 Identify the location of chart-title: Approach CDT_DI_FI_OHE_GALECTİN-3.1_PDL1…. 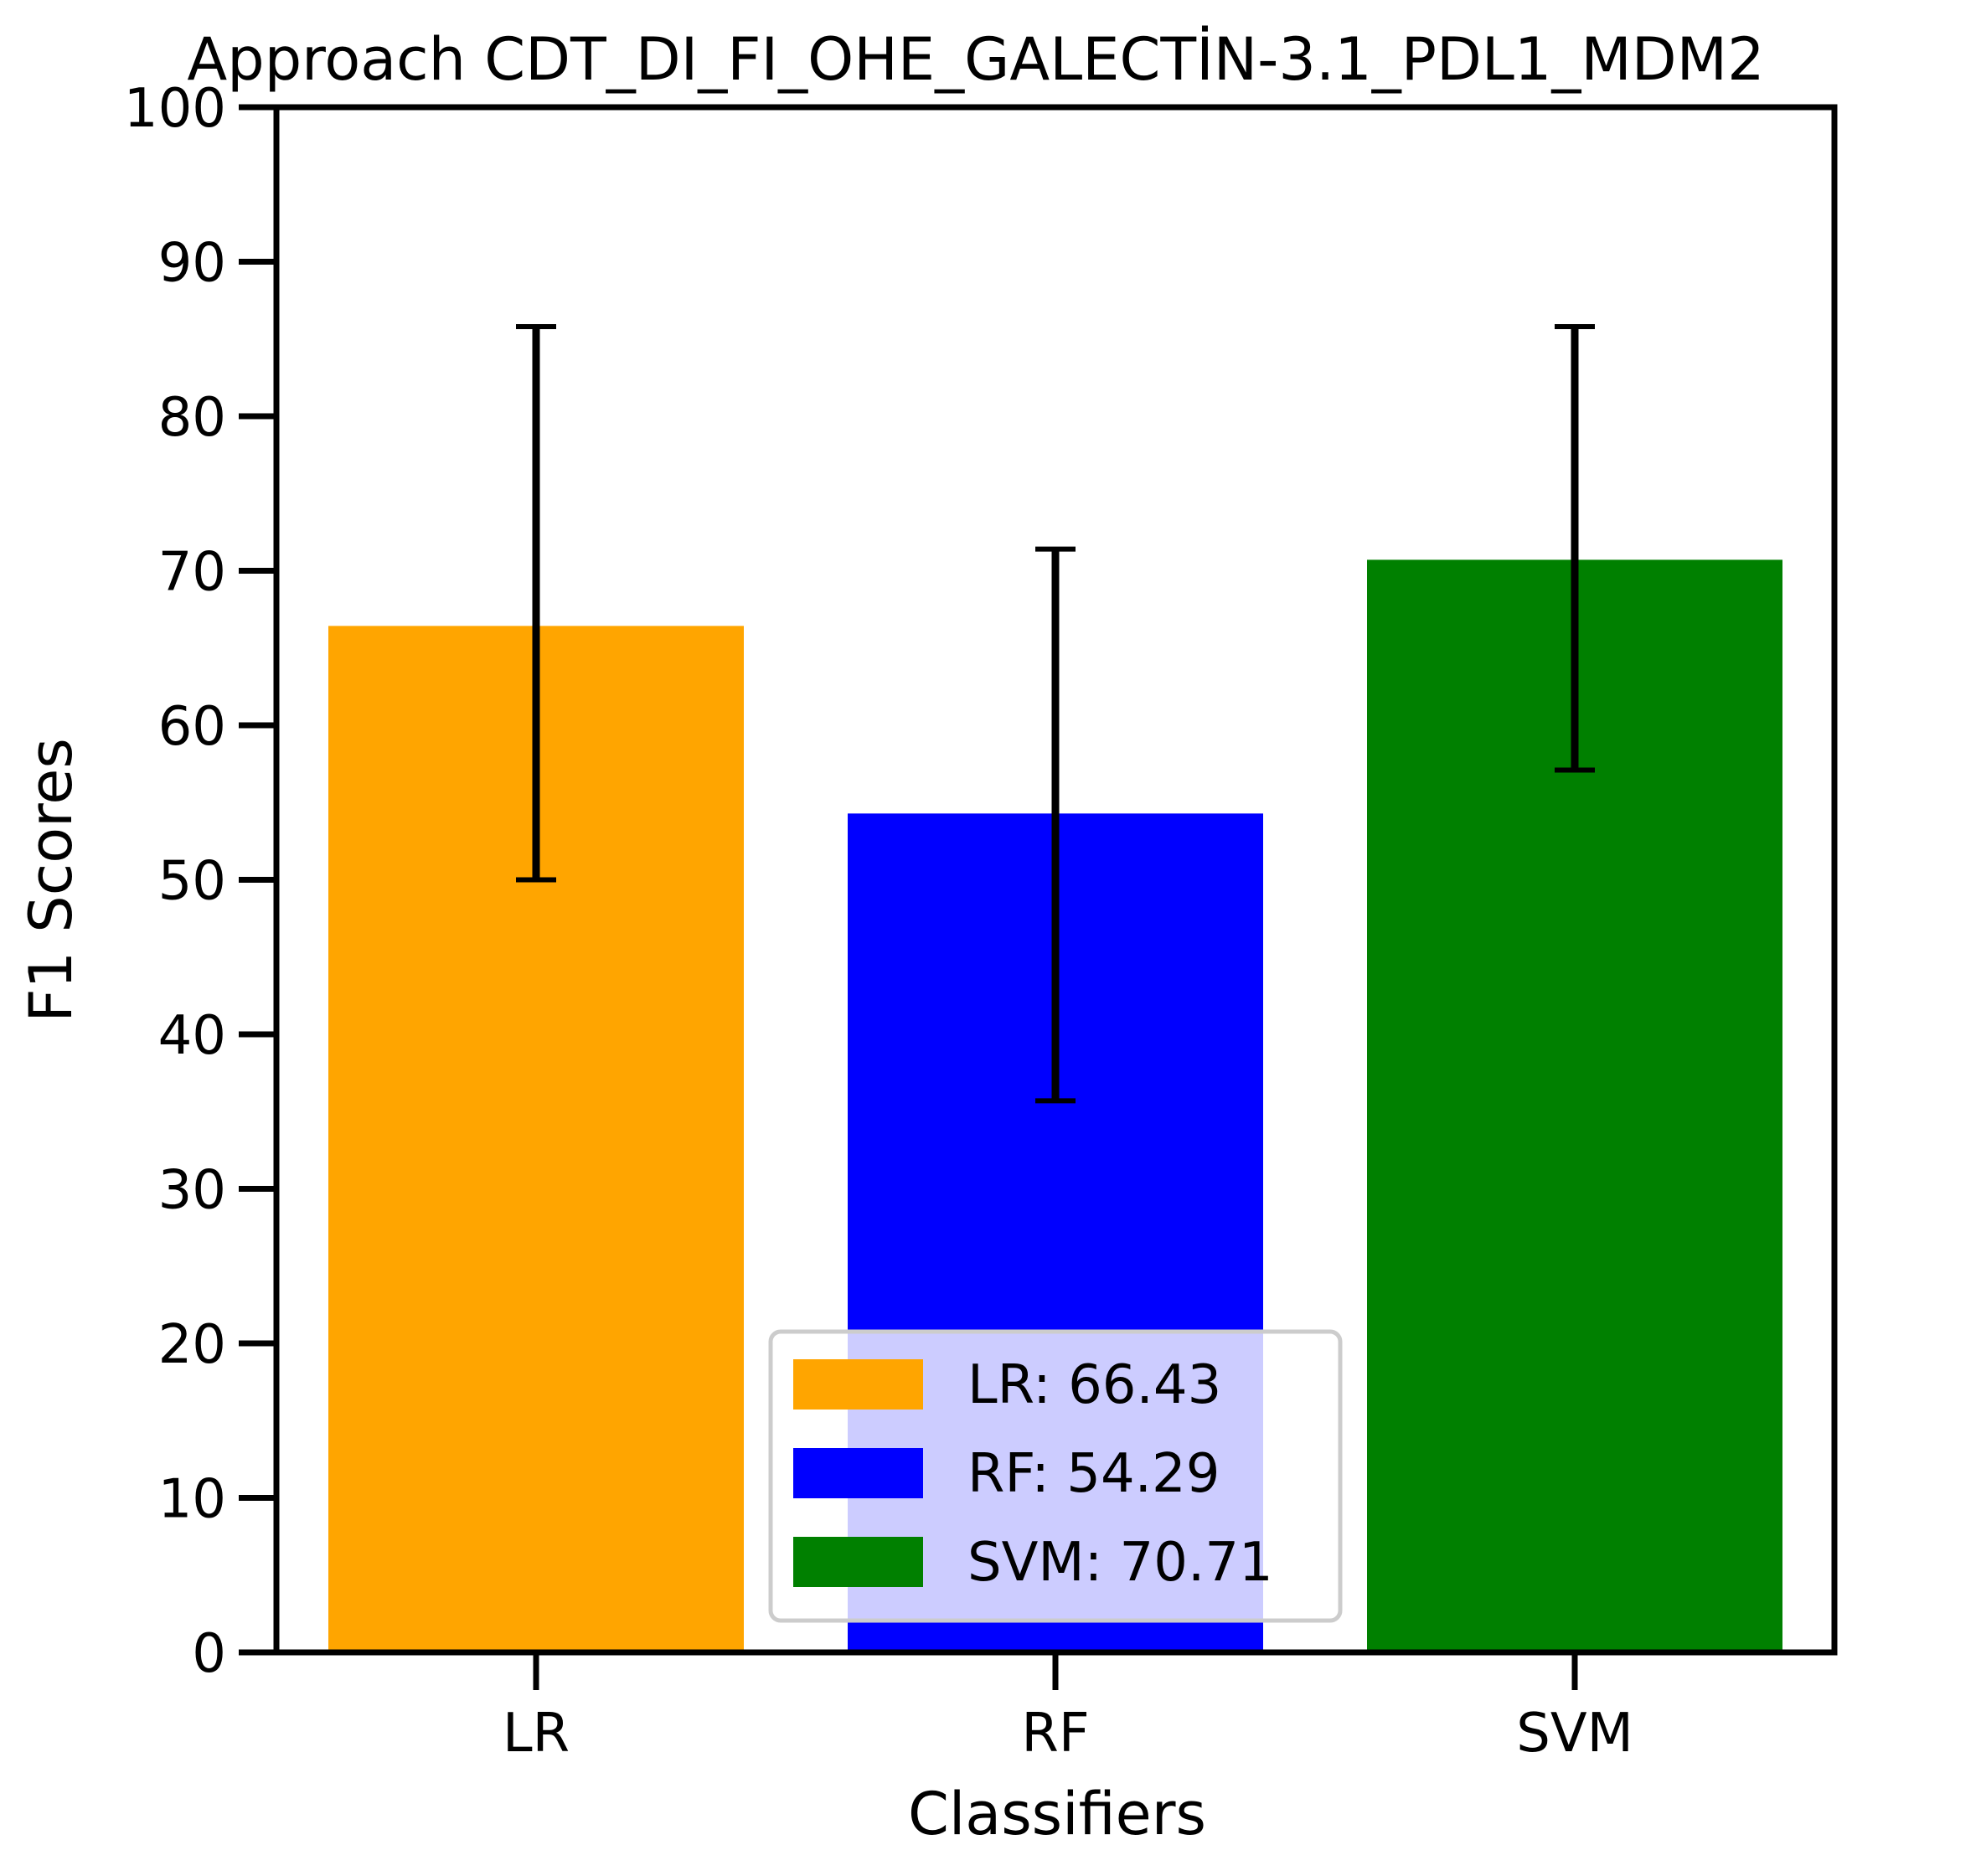
(976, 59).